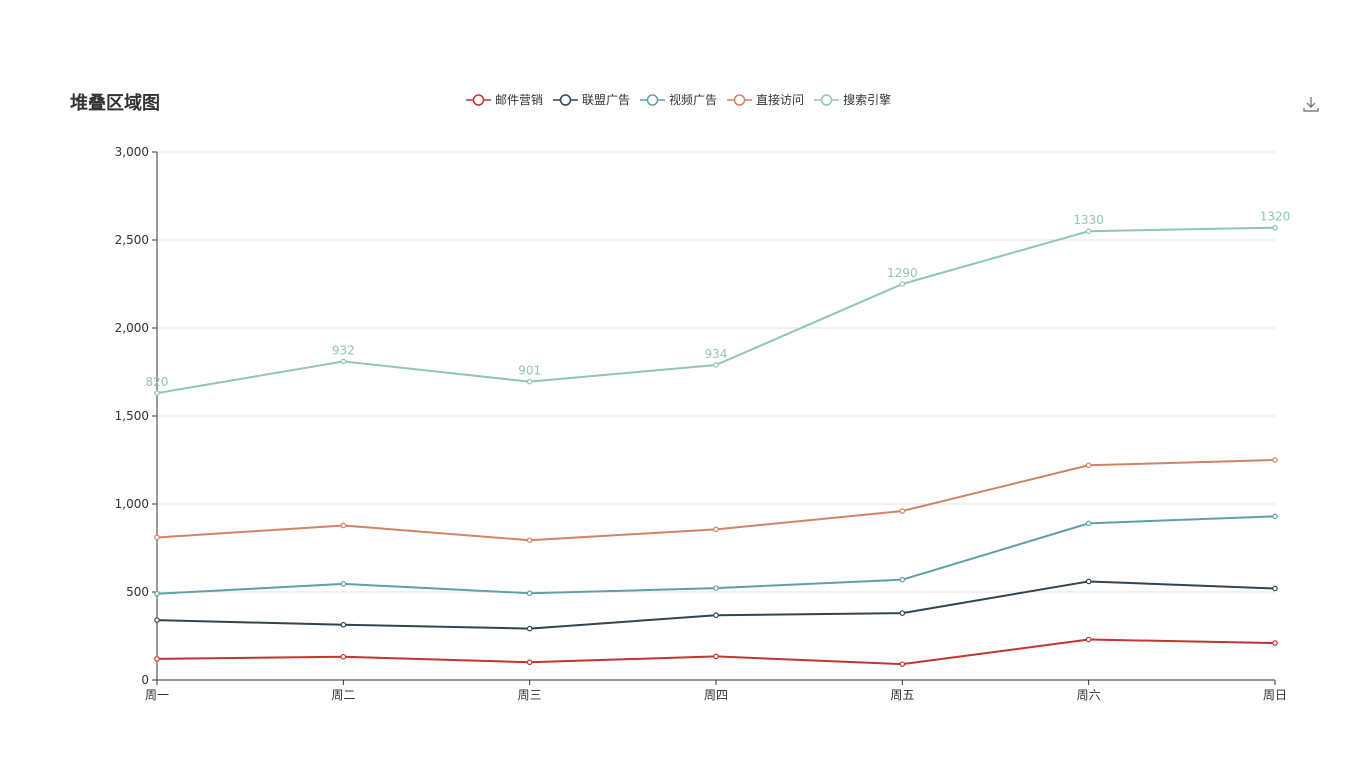  Describe the element at coordinates (716, 695) in the screenshot. I see `x-tick-label-3: 周四` at that location.